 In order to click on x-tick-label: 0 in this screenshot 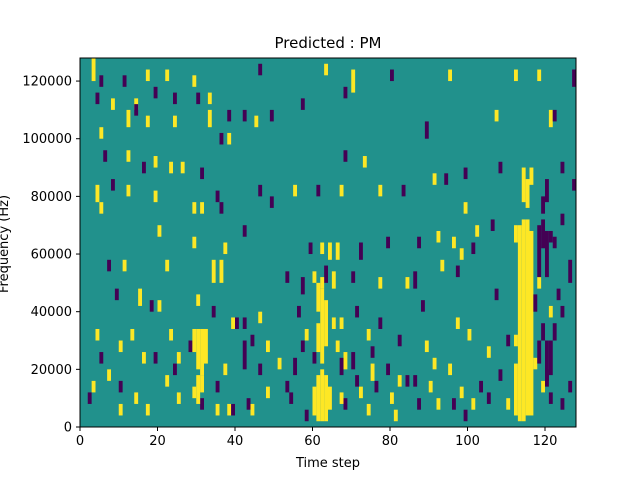, I will do `click(80, 441)`.